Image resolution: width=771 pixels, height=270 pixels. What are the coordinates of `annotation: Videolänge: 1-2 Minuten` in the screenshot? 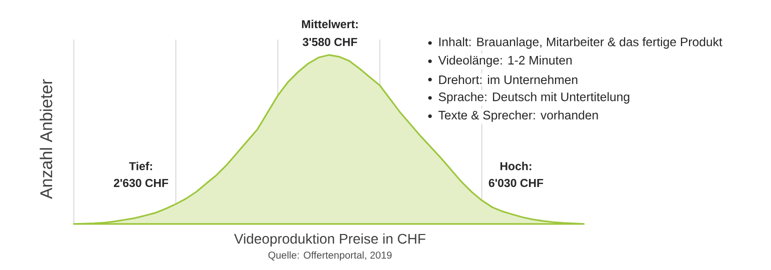 It's located at (505, 62).